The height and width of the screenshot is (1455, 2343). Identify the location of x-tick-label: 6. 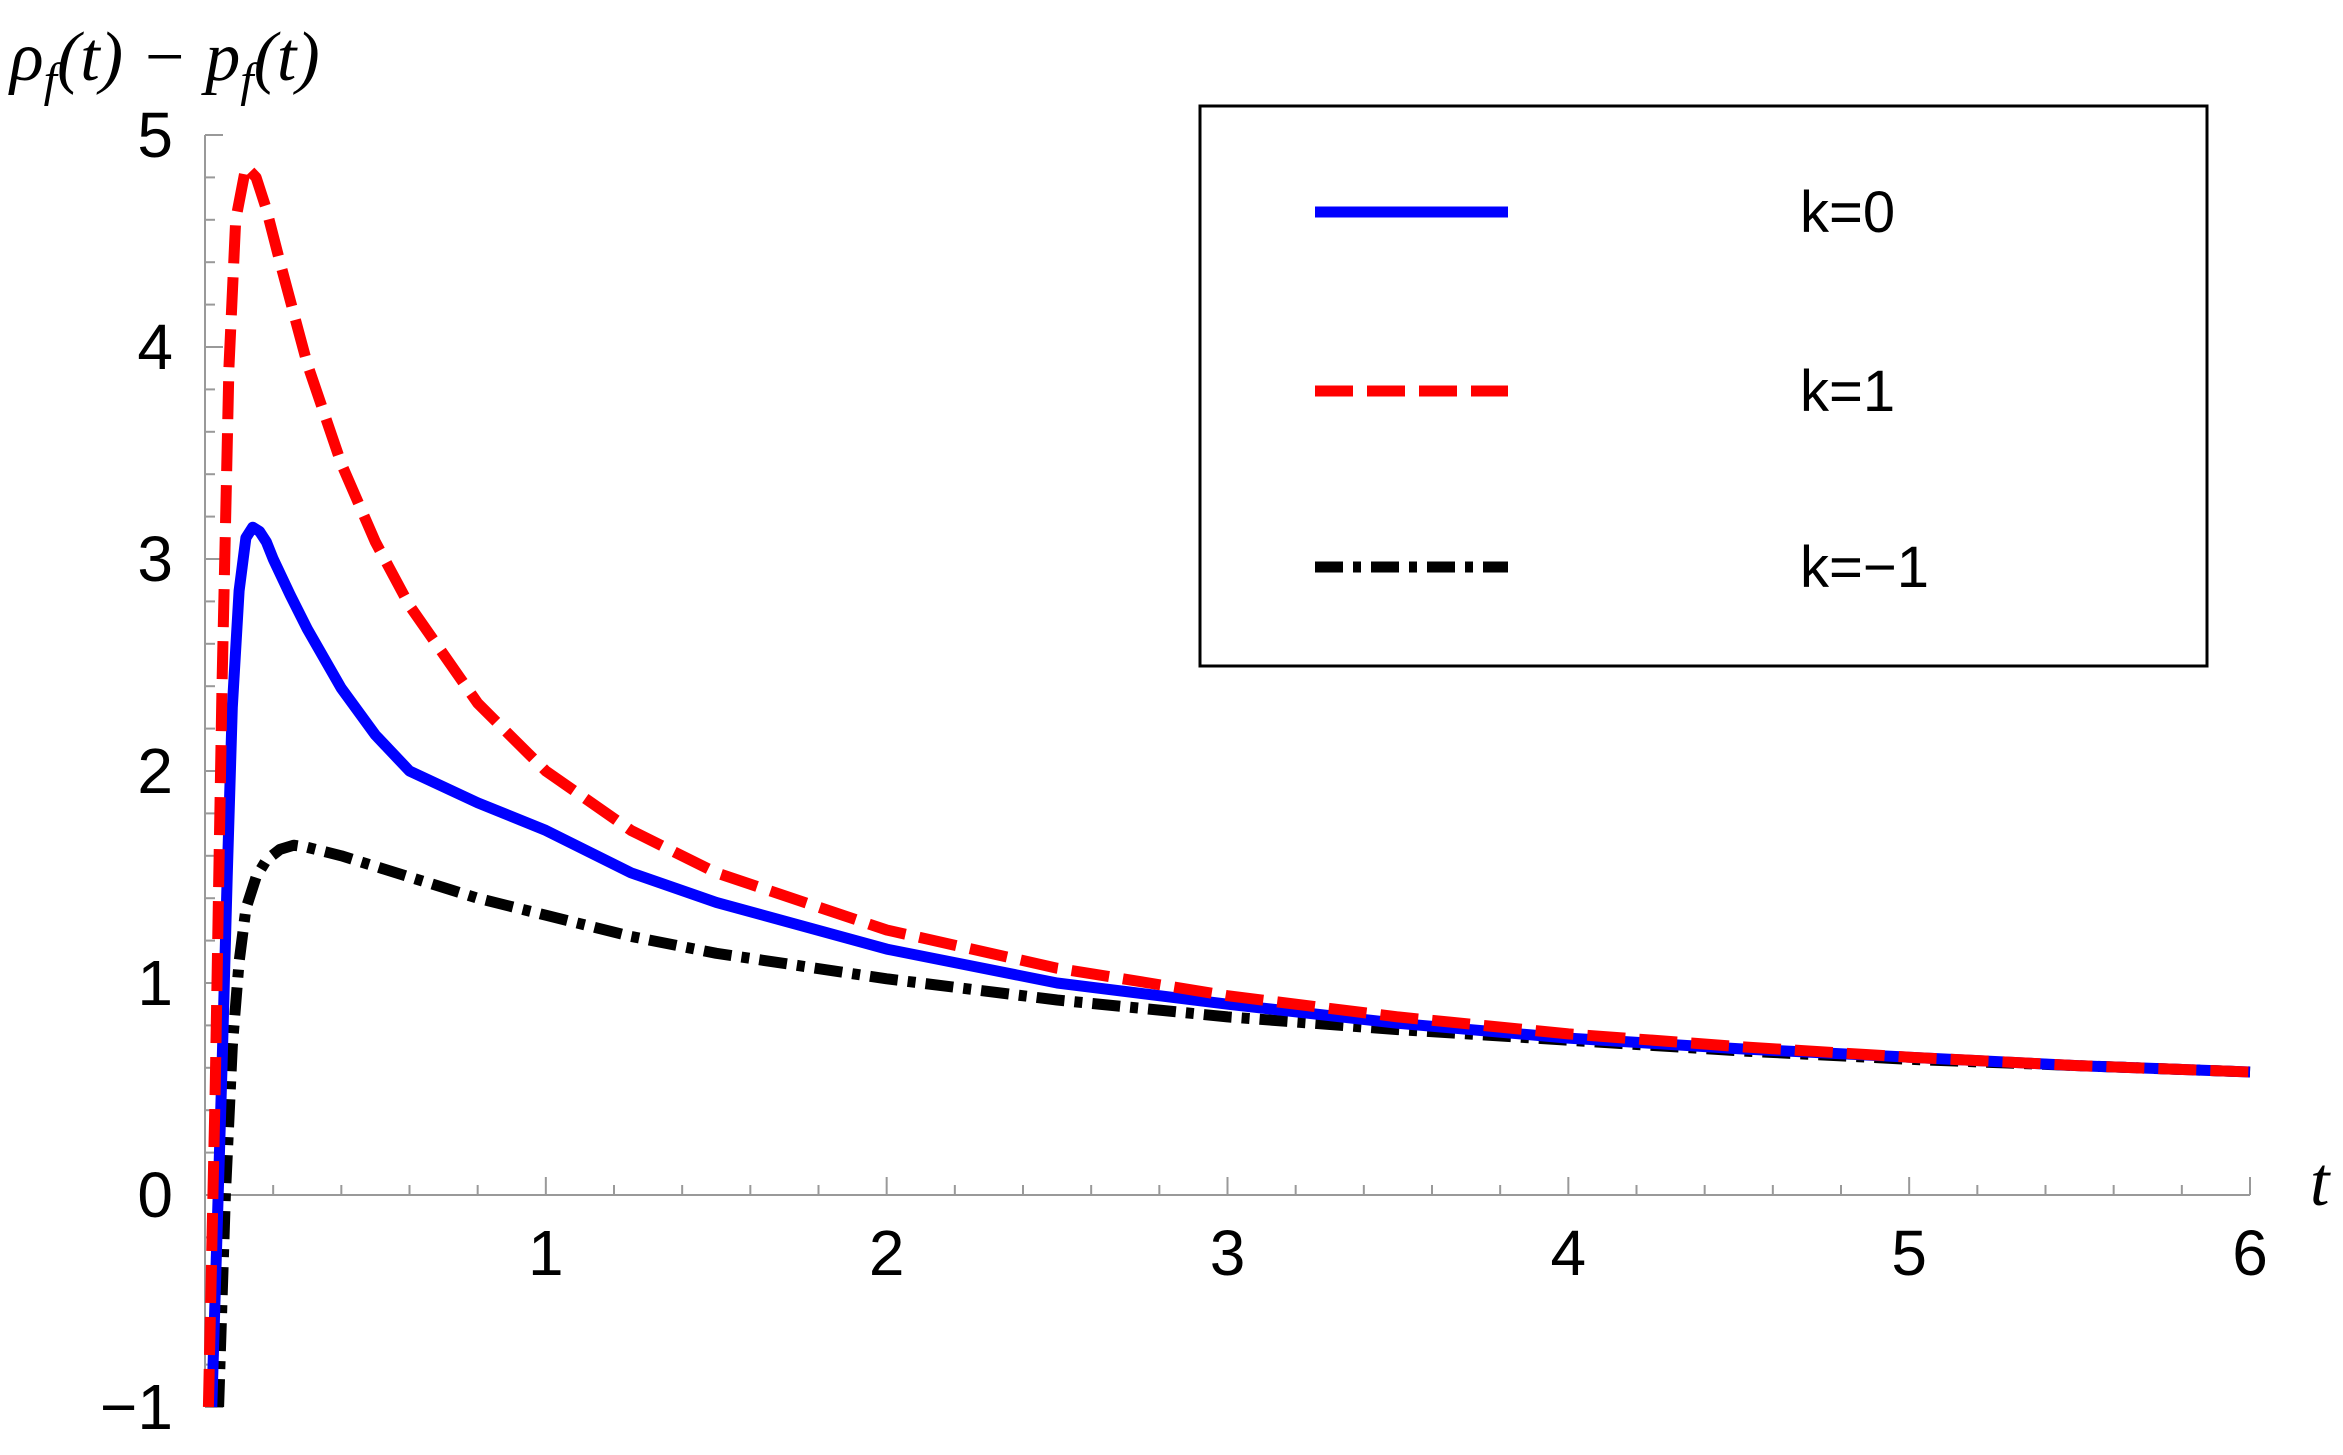
(2250, 1253).